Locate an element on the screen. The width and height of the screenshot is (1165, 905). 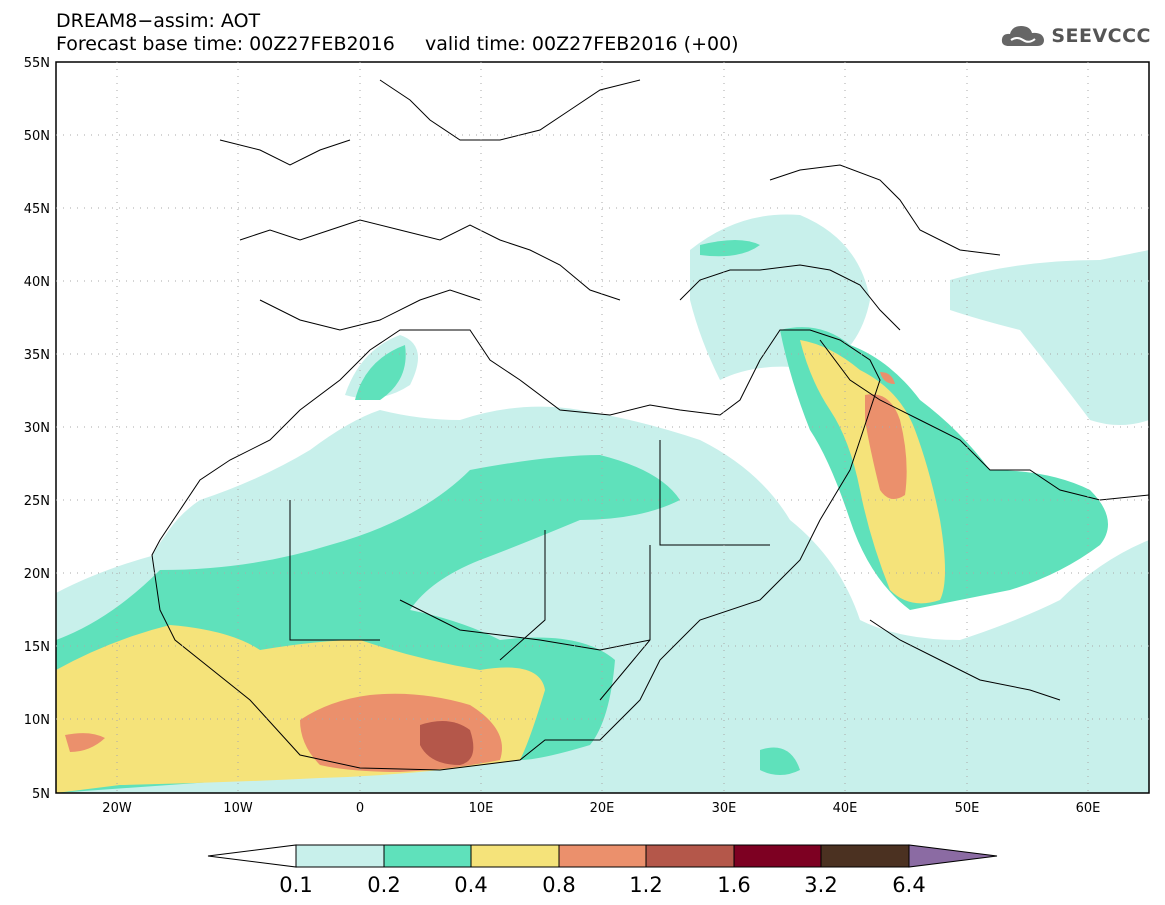
colorbar is located at coordinates (602, 856).